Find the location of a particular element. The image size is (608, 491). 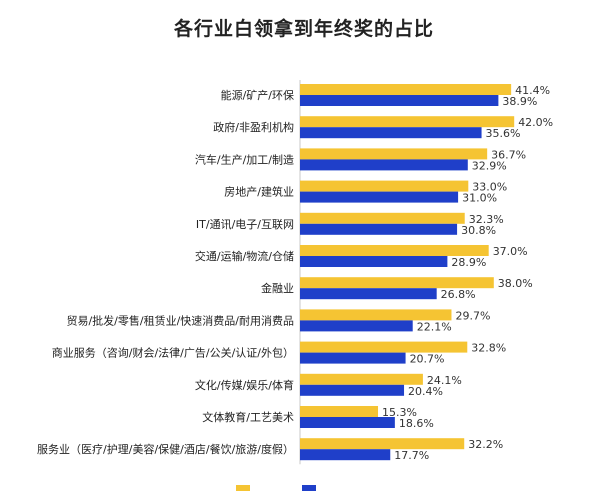

category-label: 服务业（医疗/护理/美容/保健/酒店/餐饮/旅游/度假） is located at coordinates (165, 449).